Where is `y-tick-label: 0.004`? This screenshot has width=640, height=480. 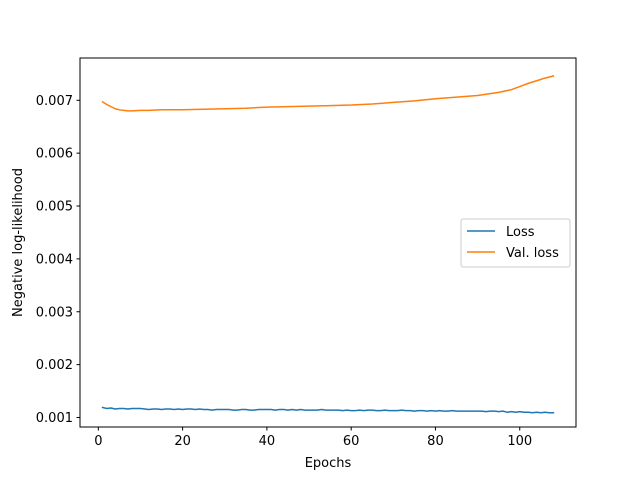 y-tick-label: 0.004 is located at coordinates (54, 259).